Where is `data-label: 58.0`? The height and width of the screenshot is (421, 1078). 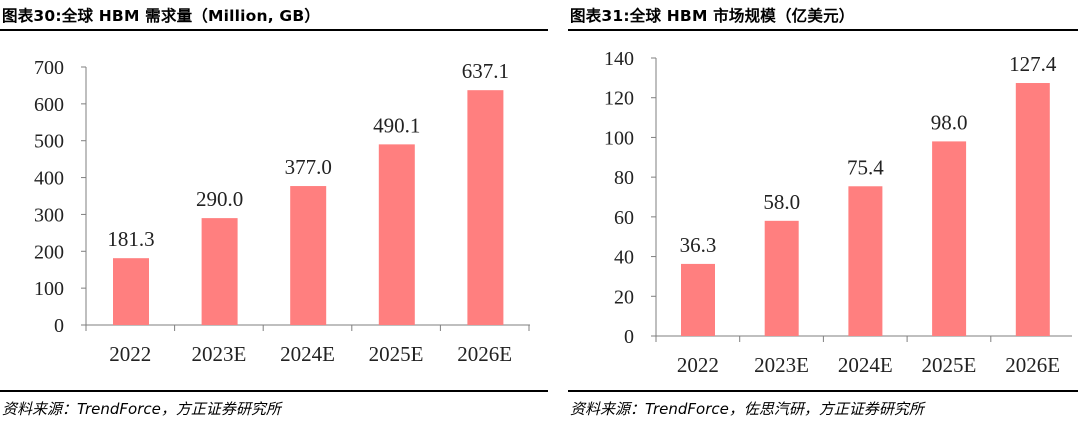 data-label: 58.0 is located at coordinates (781, 202).